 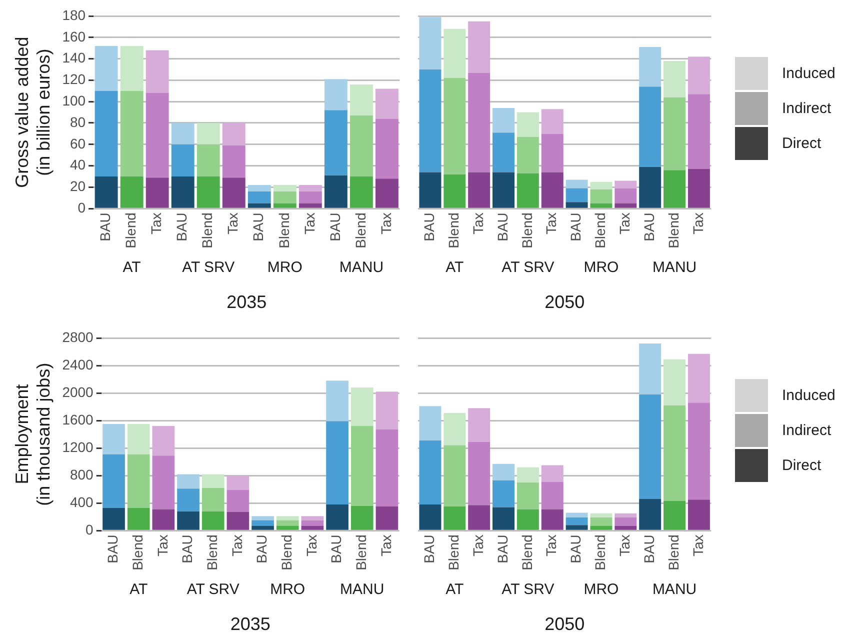 What do you see at coordinates (78, 336) in the screenshot?
I see `y-tick-label: 2800` at bounding box center [78, 336].